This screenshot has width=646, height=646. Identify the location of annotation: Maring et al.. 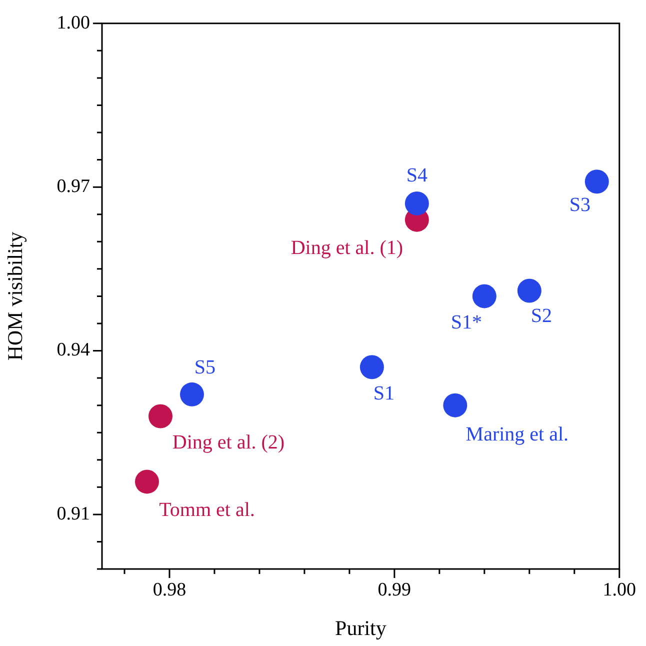
(517, 435).